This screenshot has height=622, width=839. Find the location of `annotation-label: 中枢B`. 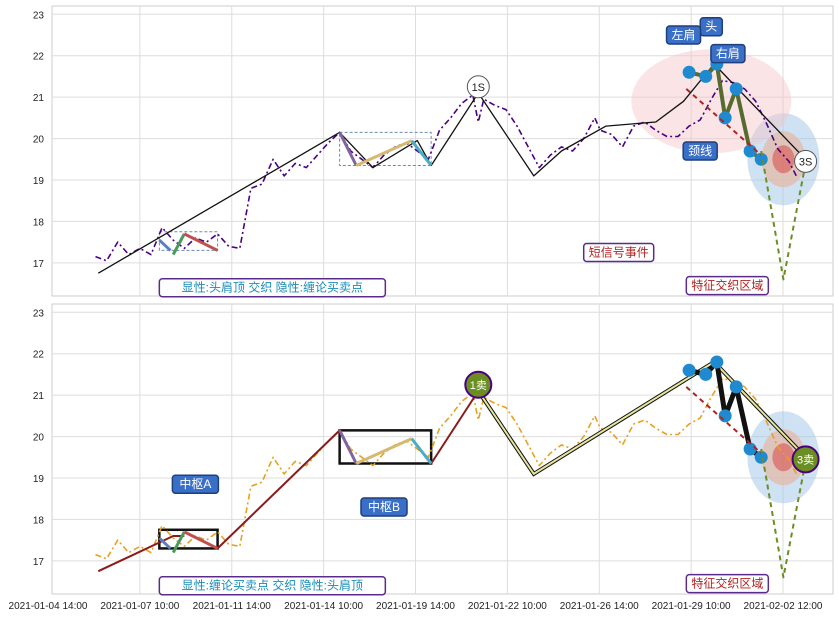

annotation-label: 中枢B is located at coordinates (384, 506).